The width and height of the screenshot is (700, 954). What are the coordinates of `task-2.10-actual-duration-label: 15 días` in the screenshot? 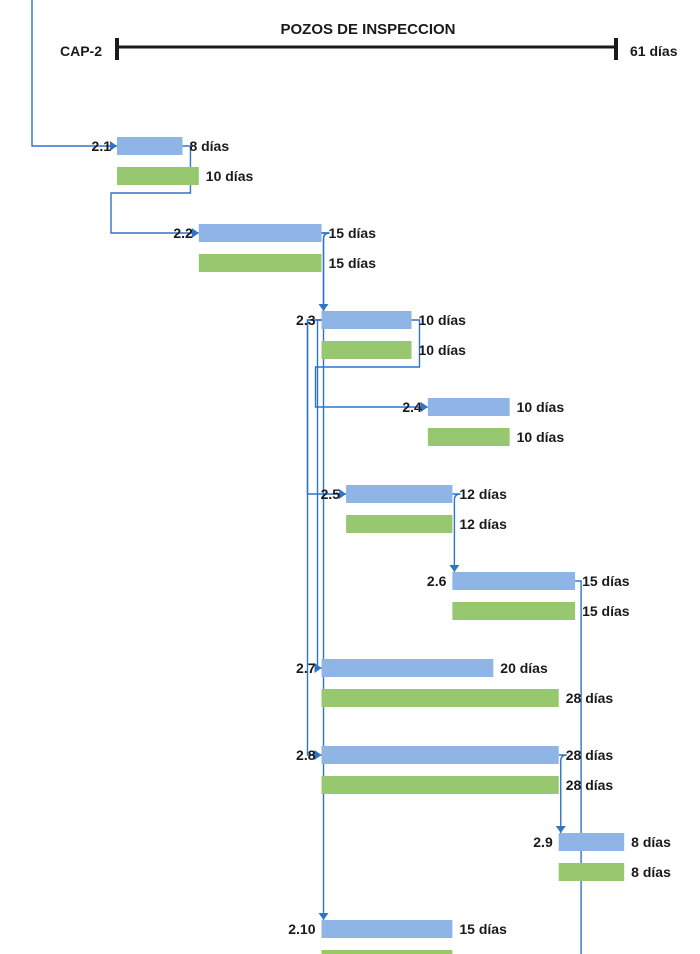 It's located at (483, 952).